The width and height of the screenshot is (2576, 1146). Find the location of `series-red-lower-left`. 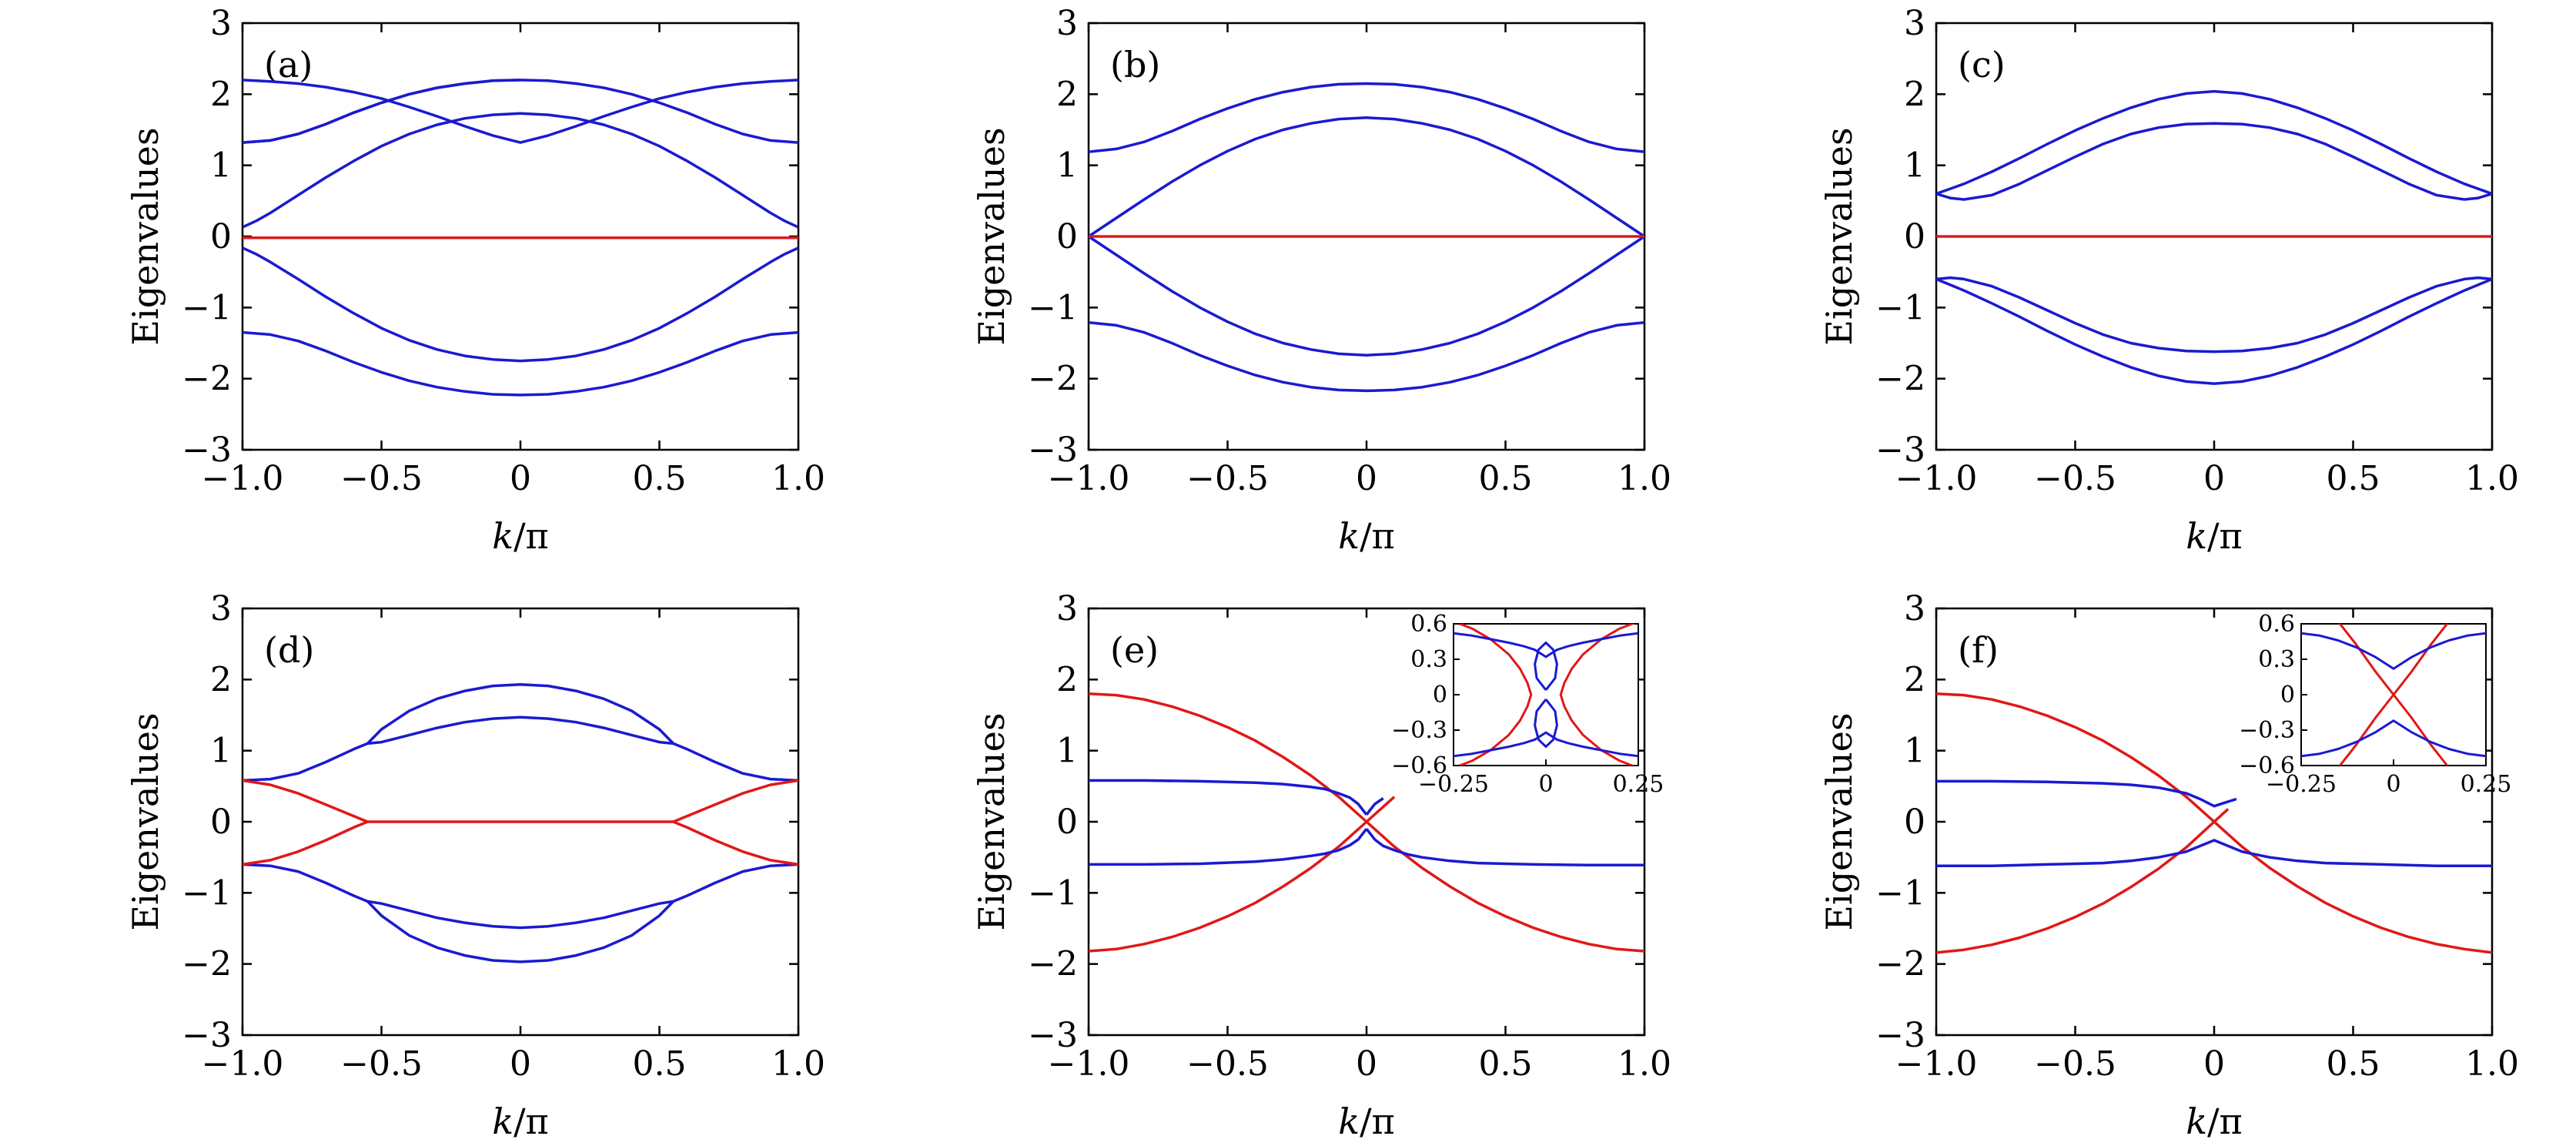

series-red-lower-left is located at coordinates (306, 843).